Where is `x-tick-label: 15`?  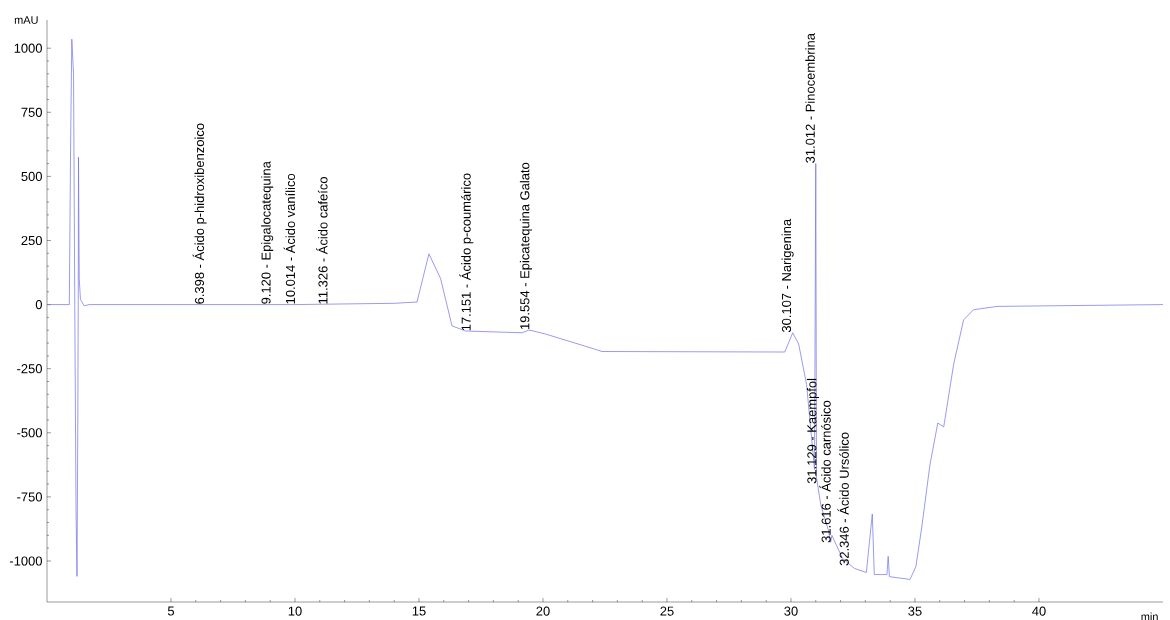
x-tick-label: 15 is located at coordinates (419, 611).